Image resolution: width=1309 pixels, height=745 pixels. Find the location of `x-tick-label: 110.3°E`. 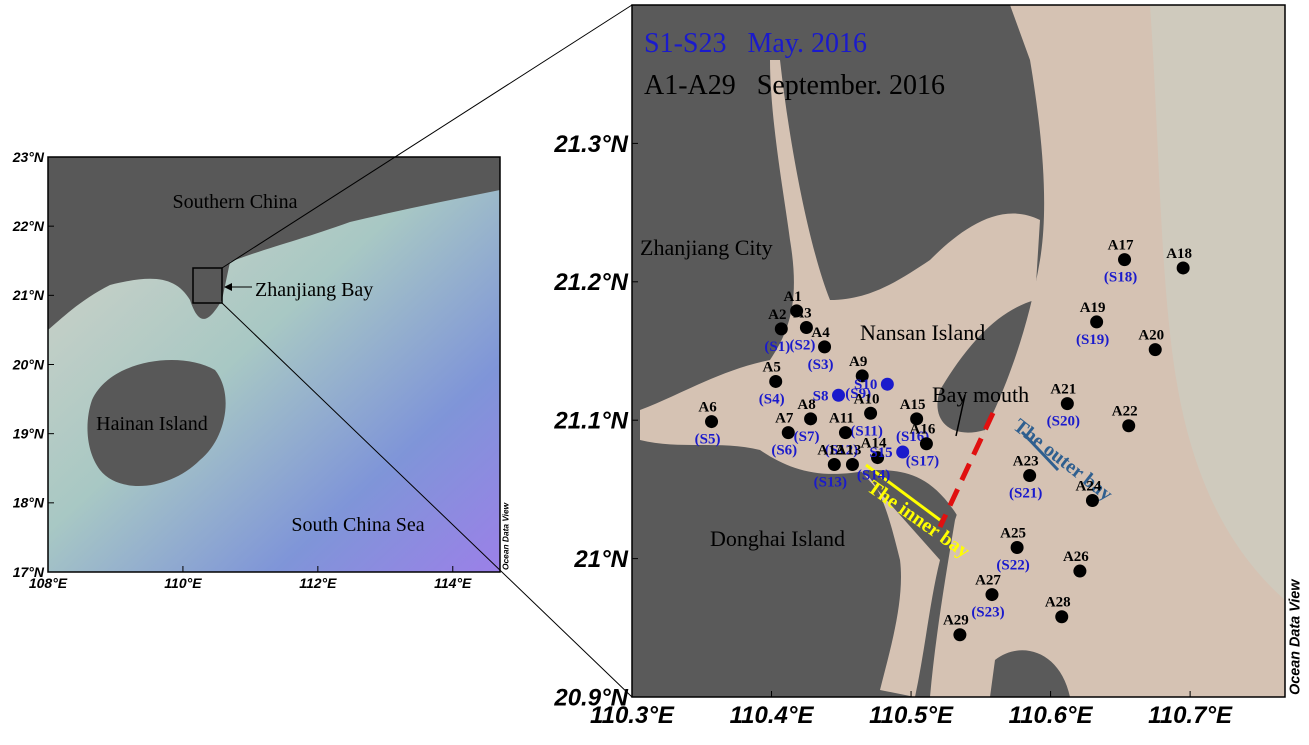

x-tick-label: 110.3°E is located at coordinates (632, 715).